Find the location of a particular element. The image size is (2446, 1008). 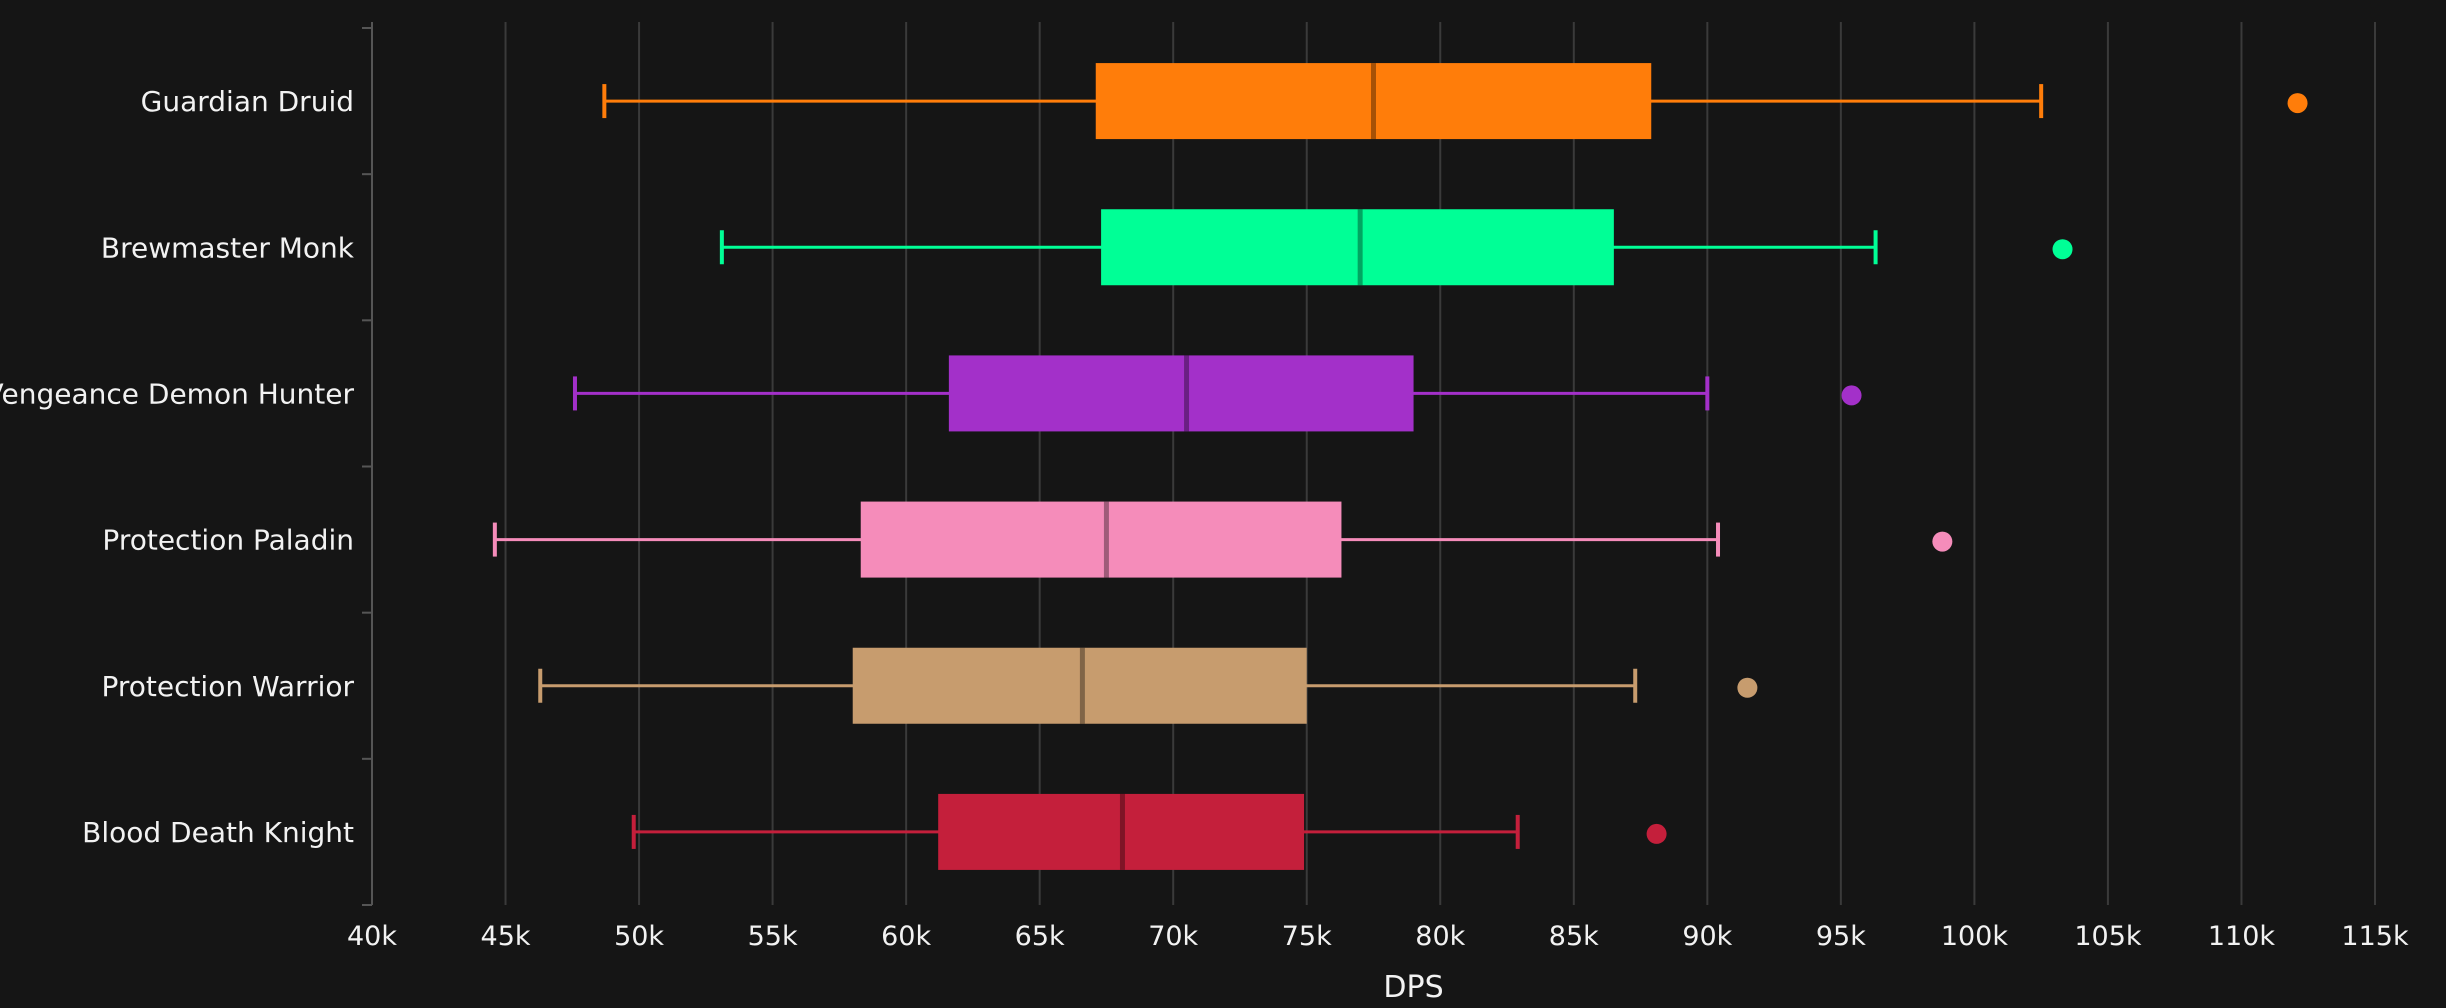

x-tick-label: 40k is located at coordinates (372, 936).